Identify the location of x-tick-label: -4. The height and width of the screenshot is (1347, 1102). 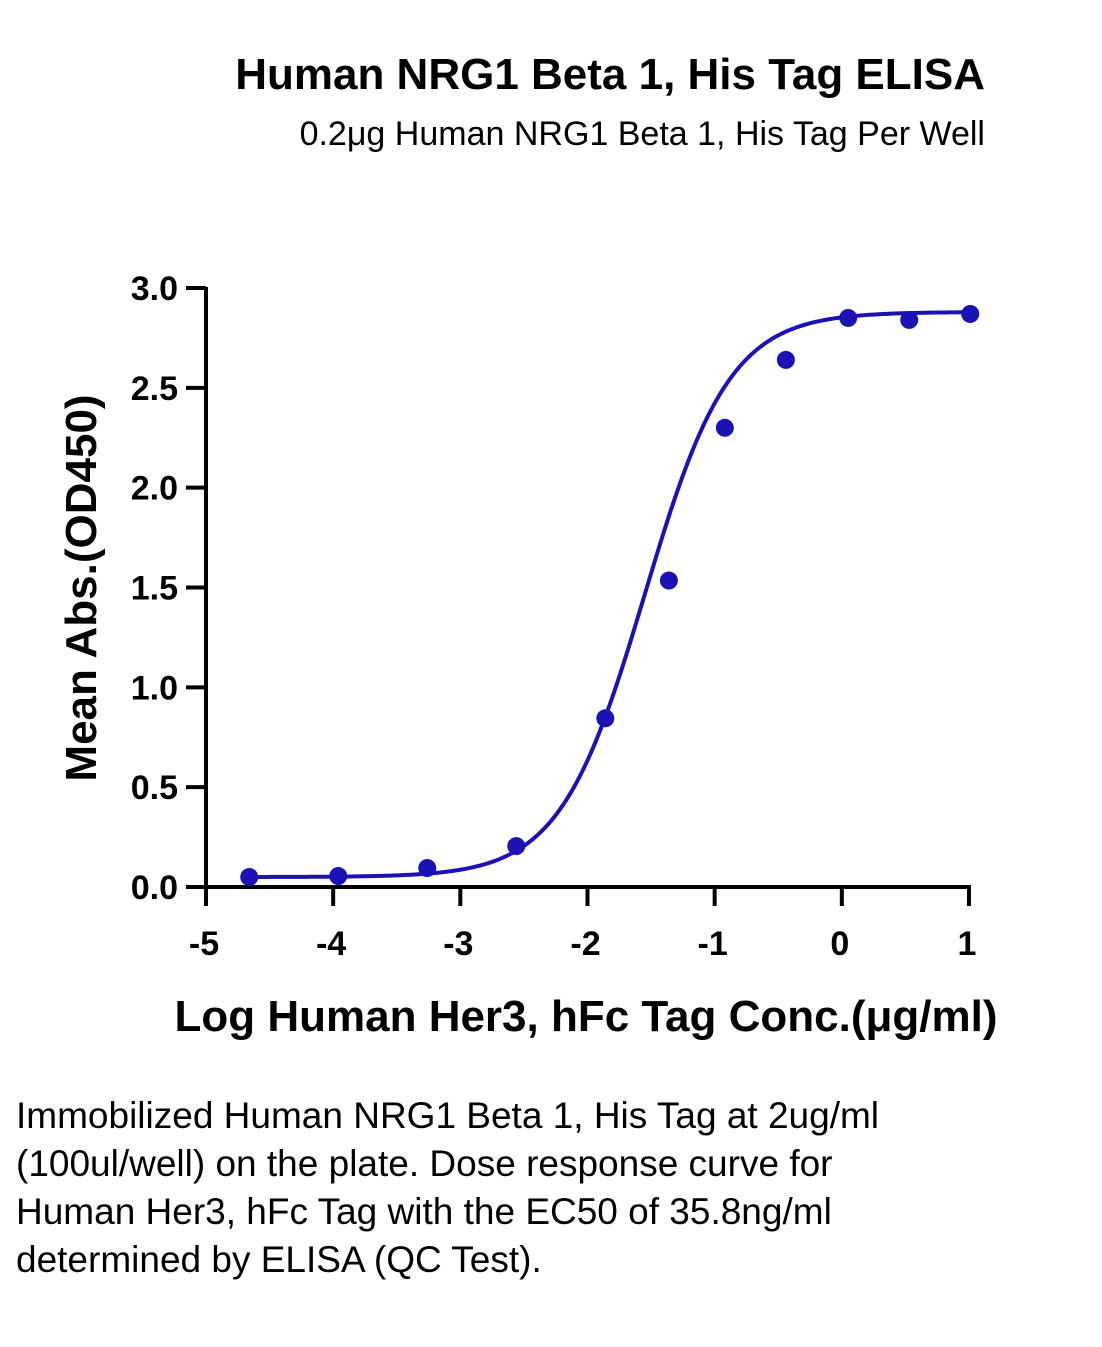
(331, 944).